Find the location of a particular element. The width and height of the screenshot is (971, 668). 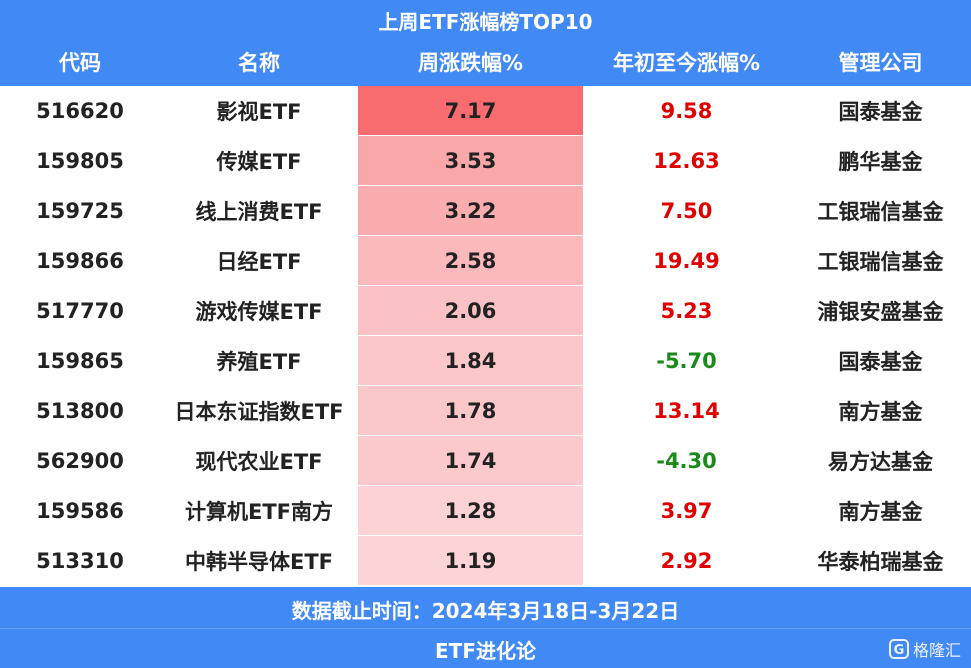

code: 159865 is located at coordinates (80, 361).